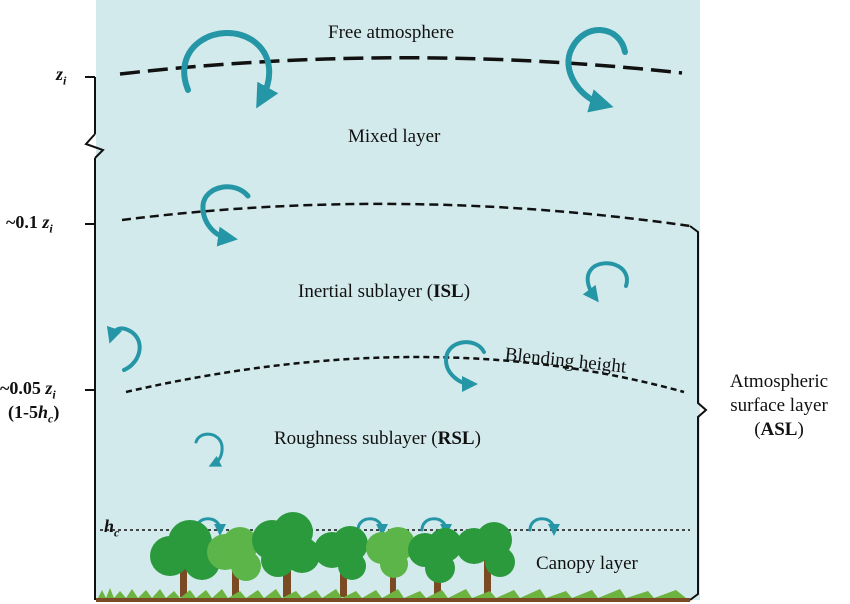 This screenshot has width=850, height=604. I want to click on asl-label: Atmospheric surface layer (ASL), so click(779, 406).